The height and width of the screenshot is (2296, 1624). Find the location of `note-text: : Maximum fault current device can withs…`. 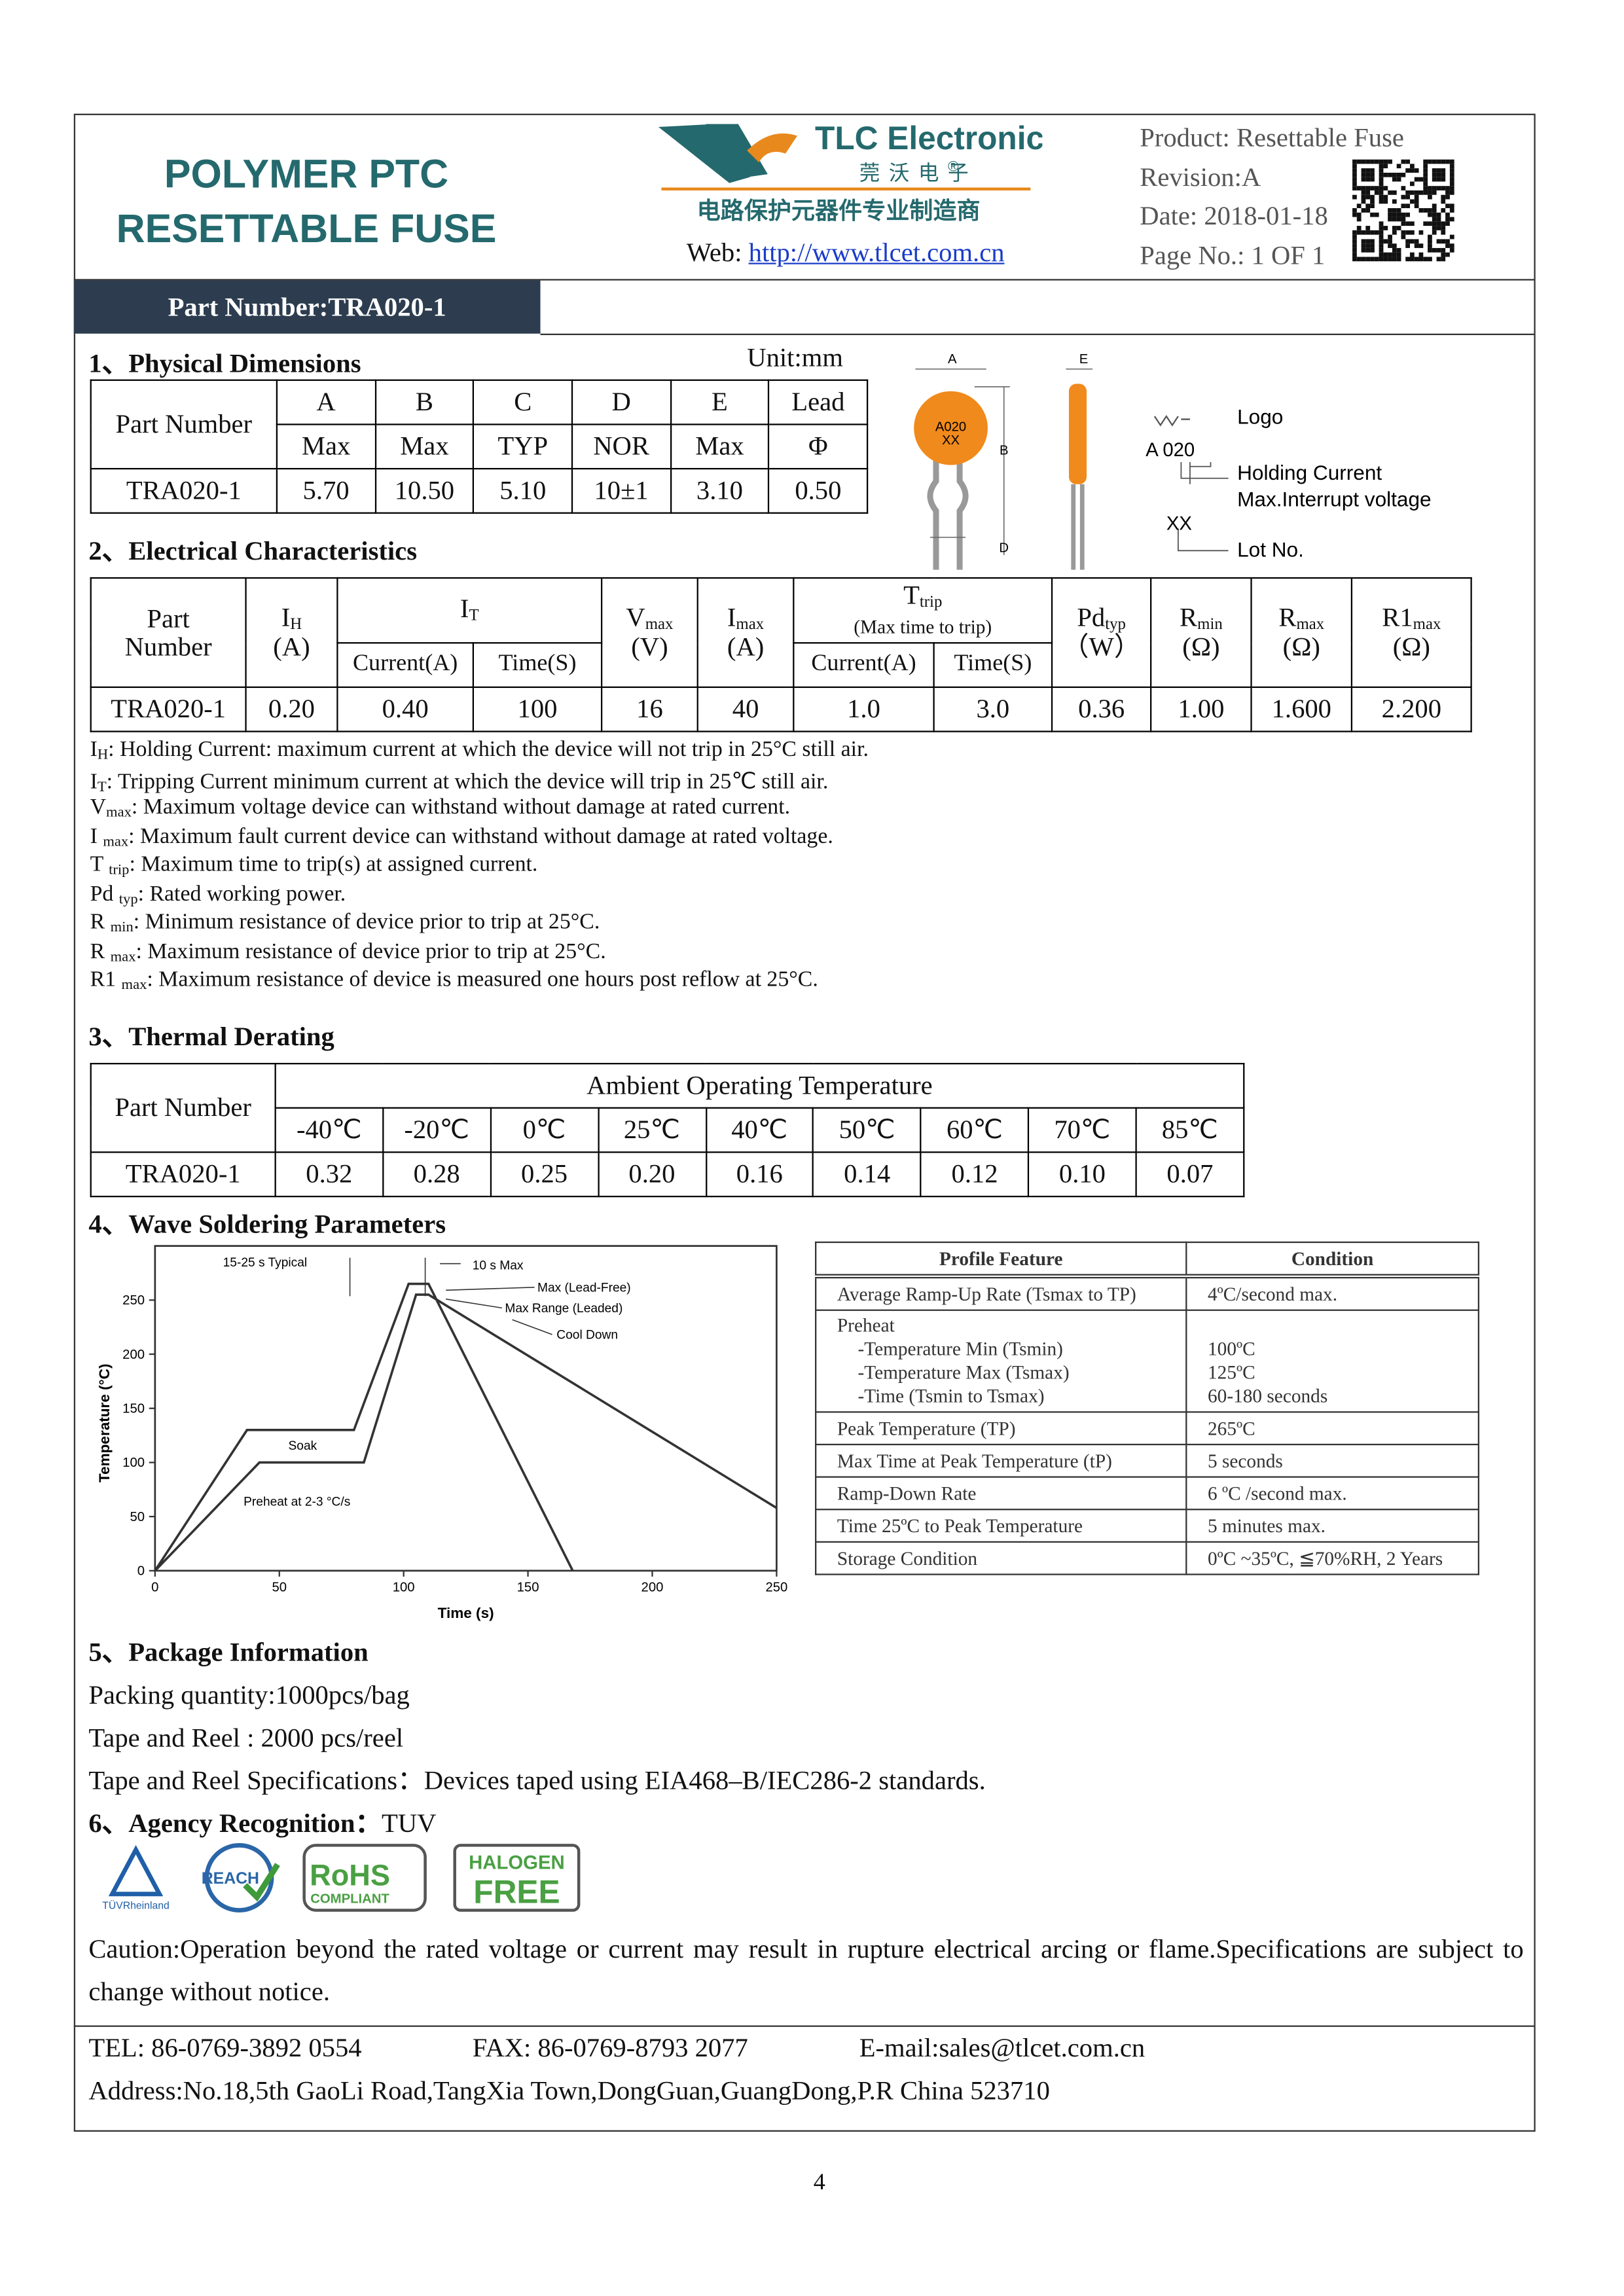

note-text: : Maximum fault current device can withs… is located at coordinates (480, 836).